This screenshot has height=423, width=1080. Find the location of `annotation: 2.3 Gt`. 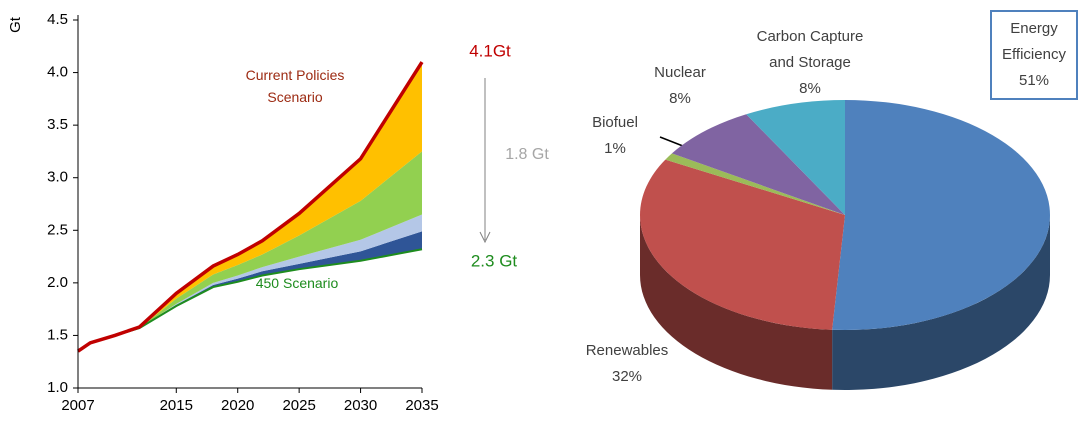

annotation: 2.3 Gt is located at coordinates (494, 260).